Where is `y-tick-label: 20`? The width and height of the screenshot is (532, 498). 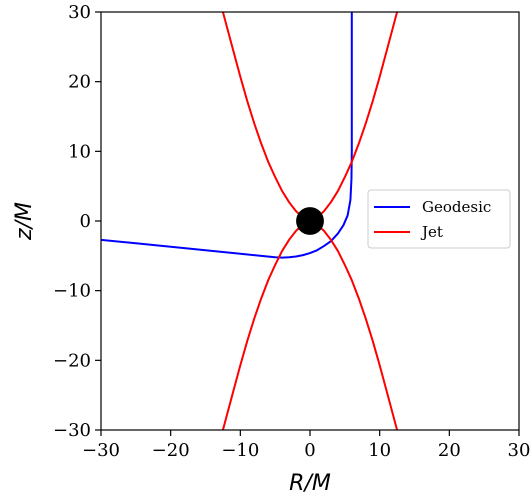 y-tick-label: 20 is located at coordinates (79, 82).